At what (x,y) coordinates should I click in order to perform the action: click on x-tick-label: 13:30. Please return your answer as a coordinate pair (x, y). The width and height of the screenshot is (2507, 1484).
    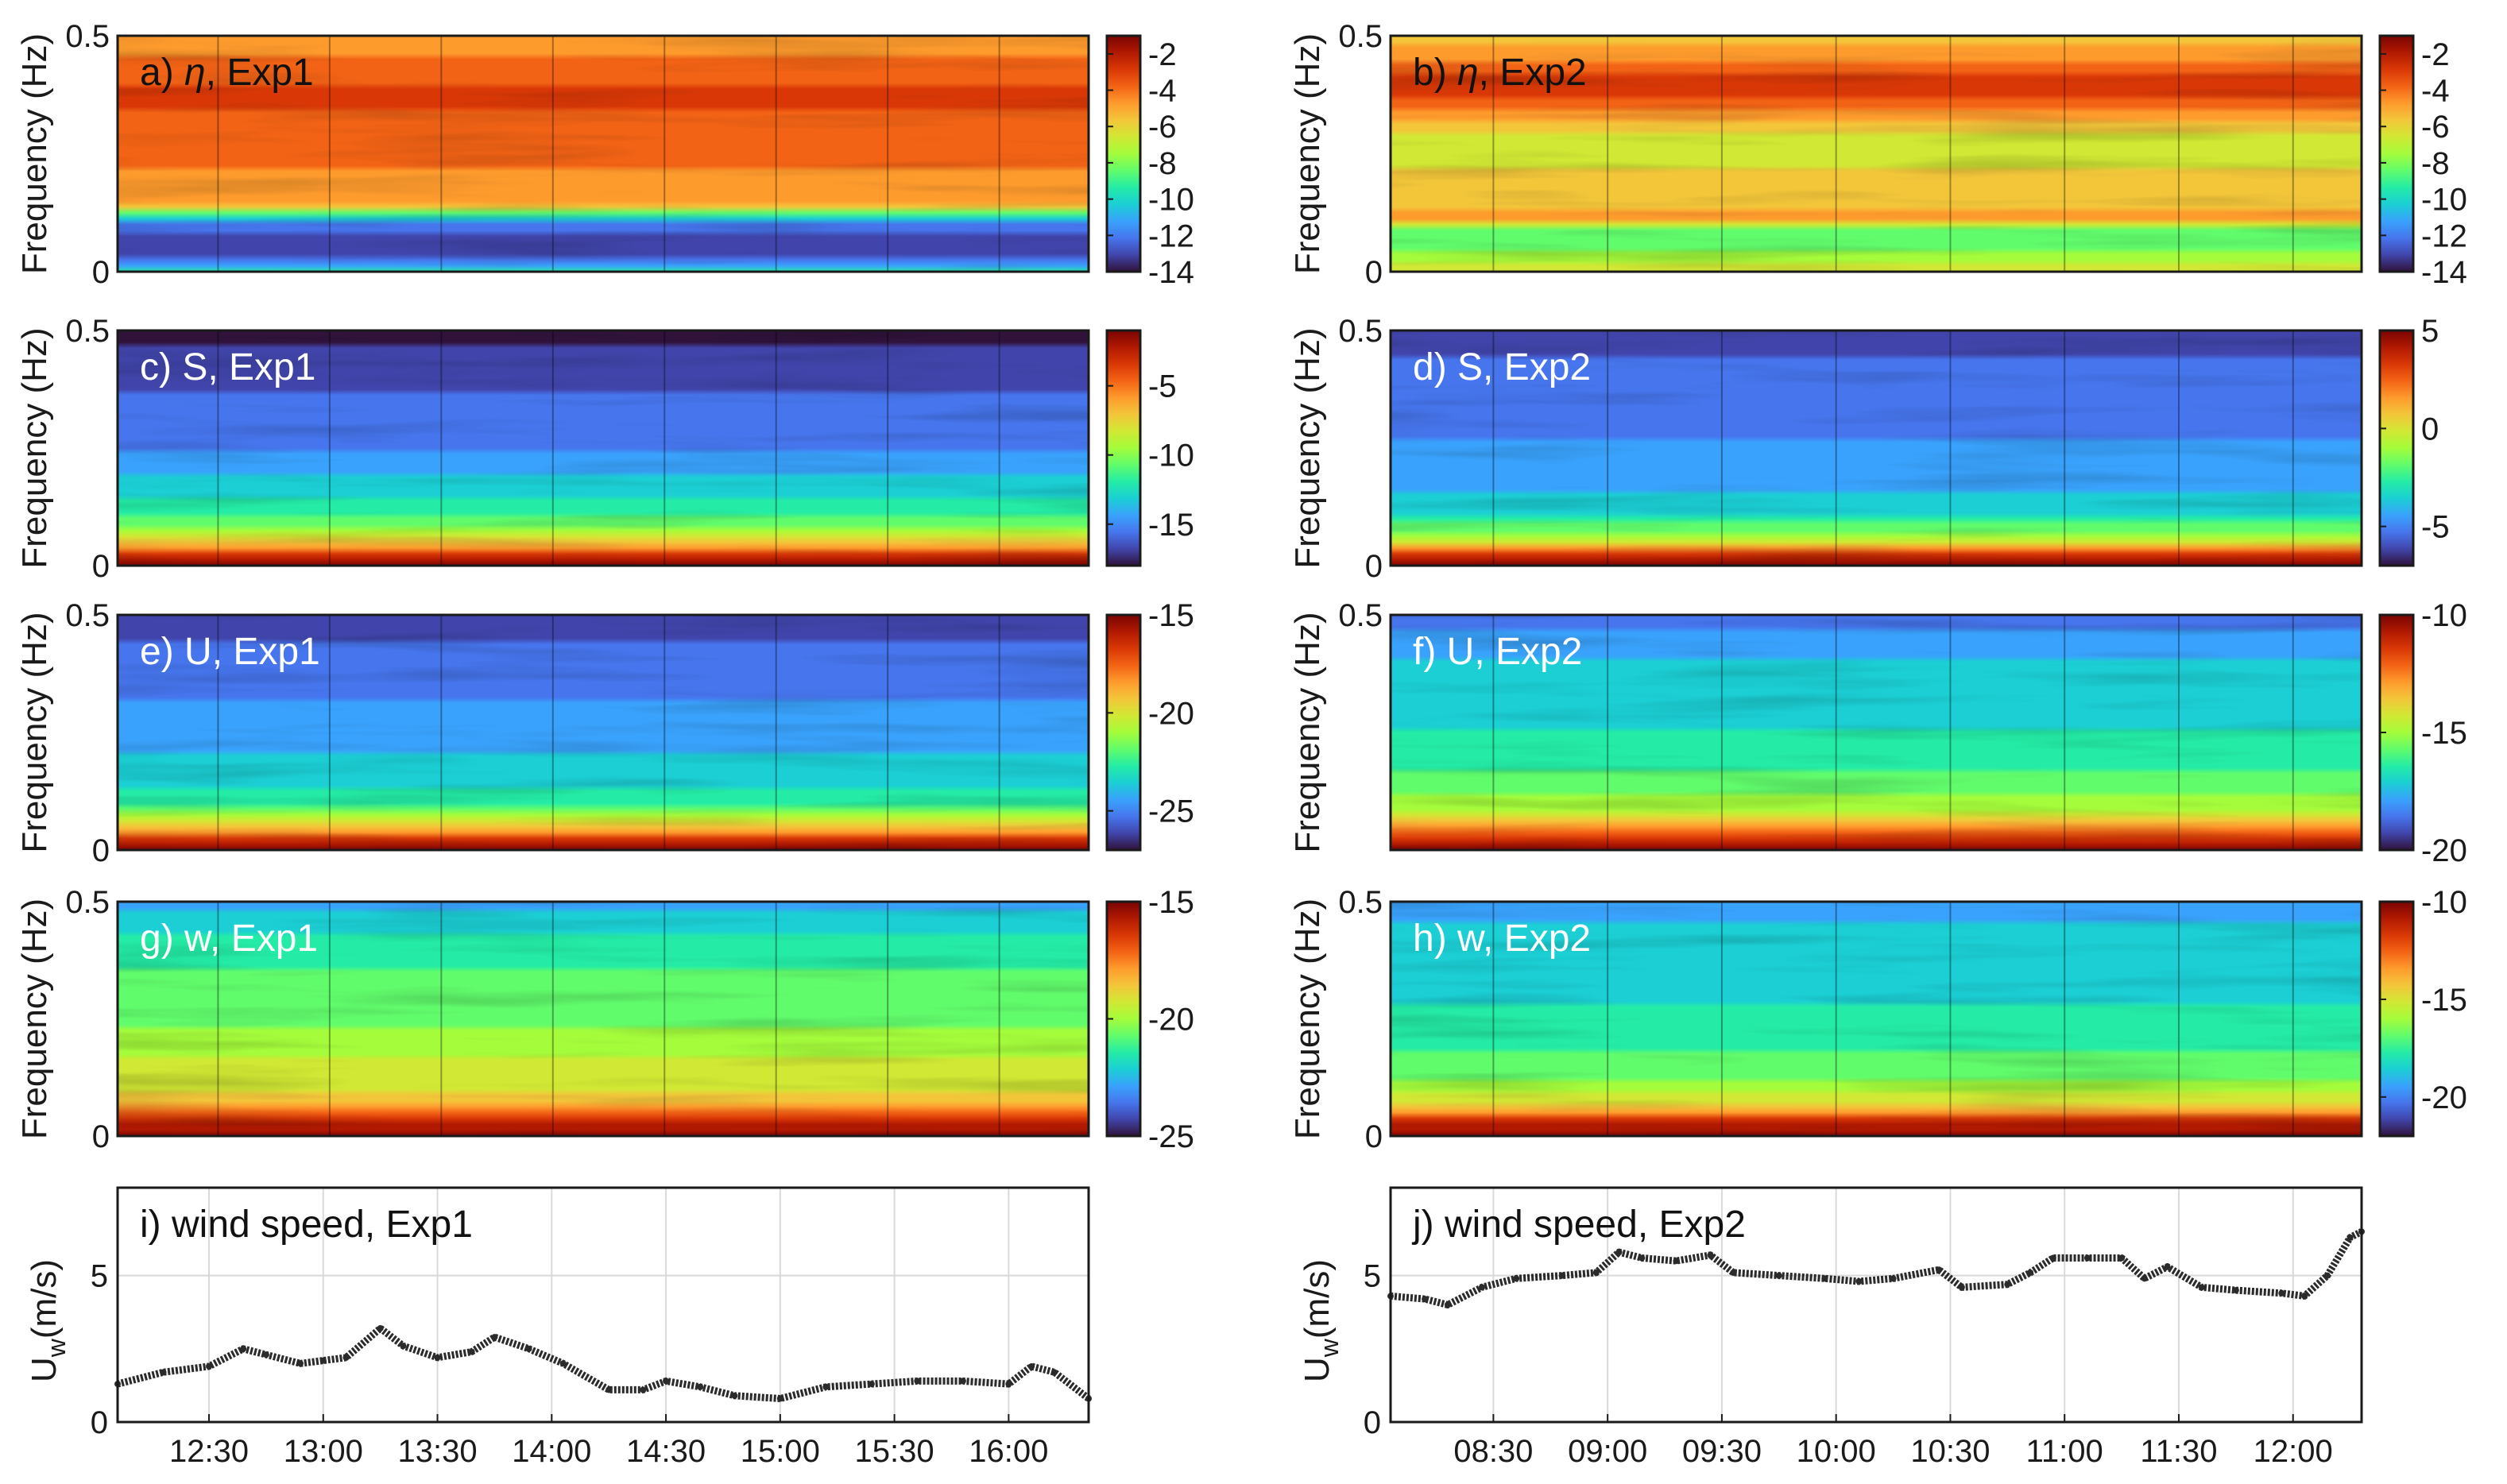
    Looking at the image, I should click on (437, 1451).